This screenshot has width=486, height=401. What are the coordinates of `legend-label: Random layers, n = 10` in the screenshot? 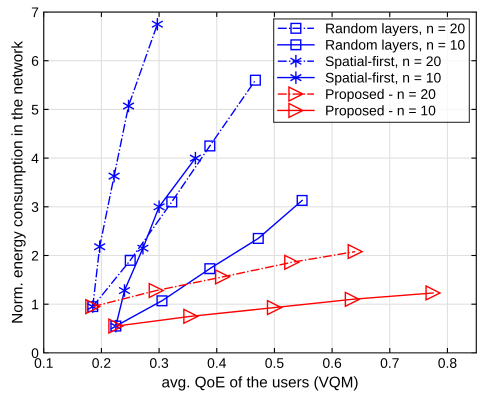 It's located at (395, 46).